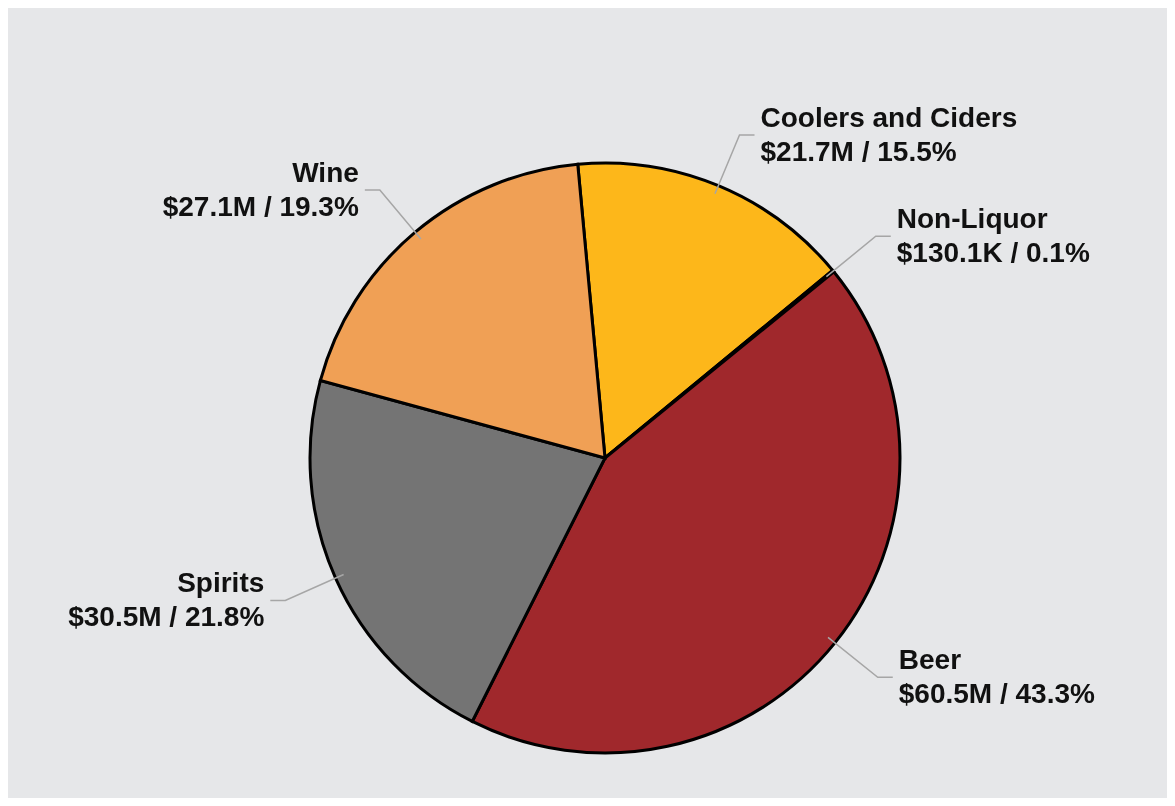 This screenshot has height=806, width=1175. Describe the element at coordinates (221, 583) in the screenshot. I see `slice-label: Spirits` at that location.